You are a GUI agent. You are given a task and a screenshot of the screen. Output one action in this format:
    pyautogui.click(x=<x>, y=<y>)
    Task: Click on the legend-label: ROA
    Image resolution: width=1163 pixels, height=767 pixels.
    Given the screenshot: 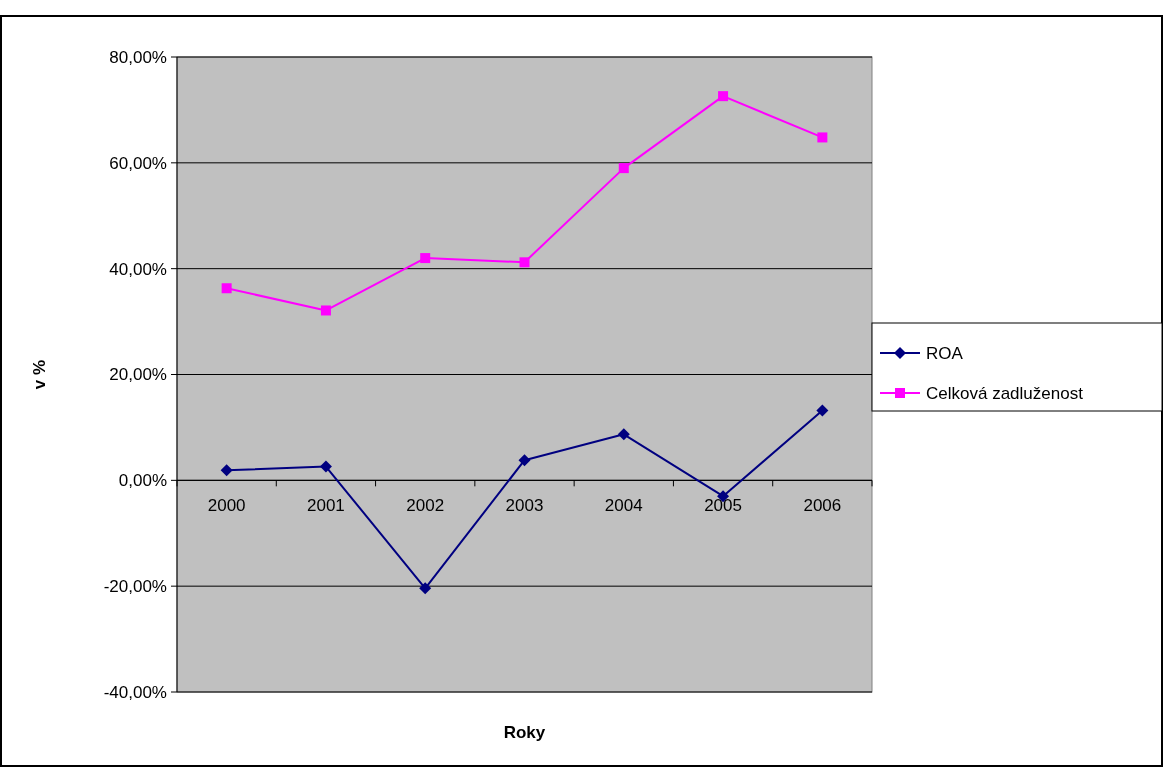 What is the action you would take?
    pyautogui.click(x=945, y=353)
    